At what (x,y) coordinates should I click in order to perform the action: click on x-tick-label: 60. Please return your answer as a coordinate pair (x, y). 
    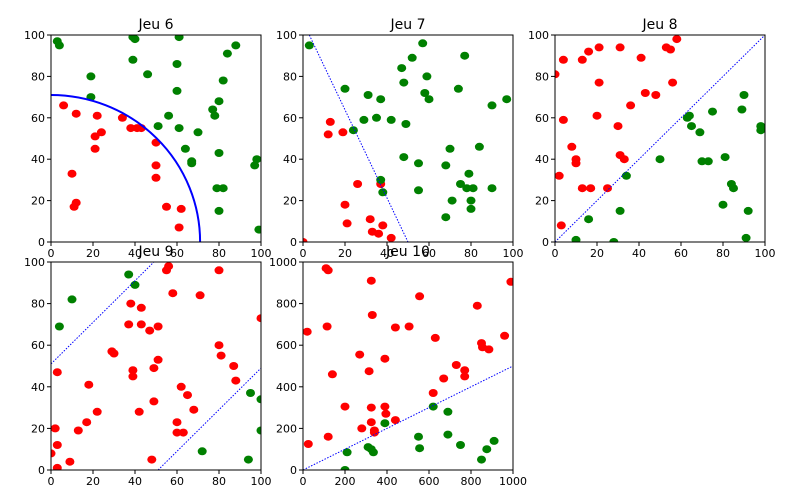
    Looking at the image, I should click on (177, 481).